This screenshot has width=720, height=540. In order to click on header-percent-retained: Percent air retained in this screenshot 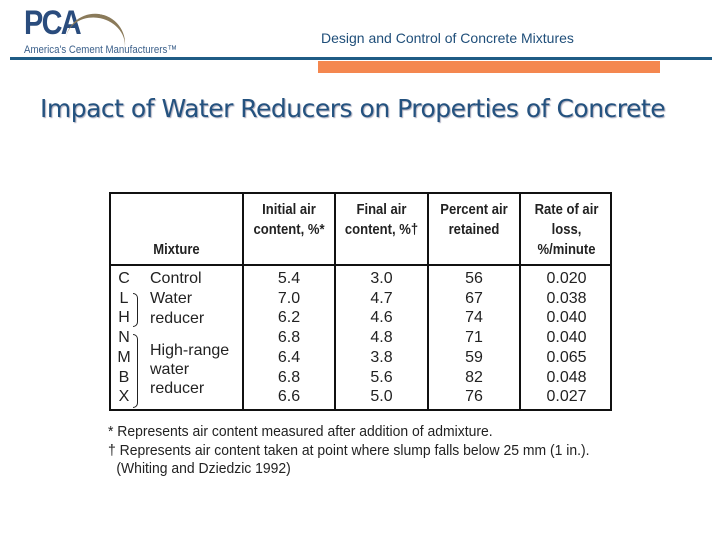, I will do `click(474, 220)`.